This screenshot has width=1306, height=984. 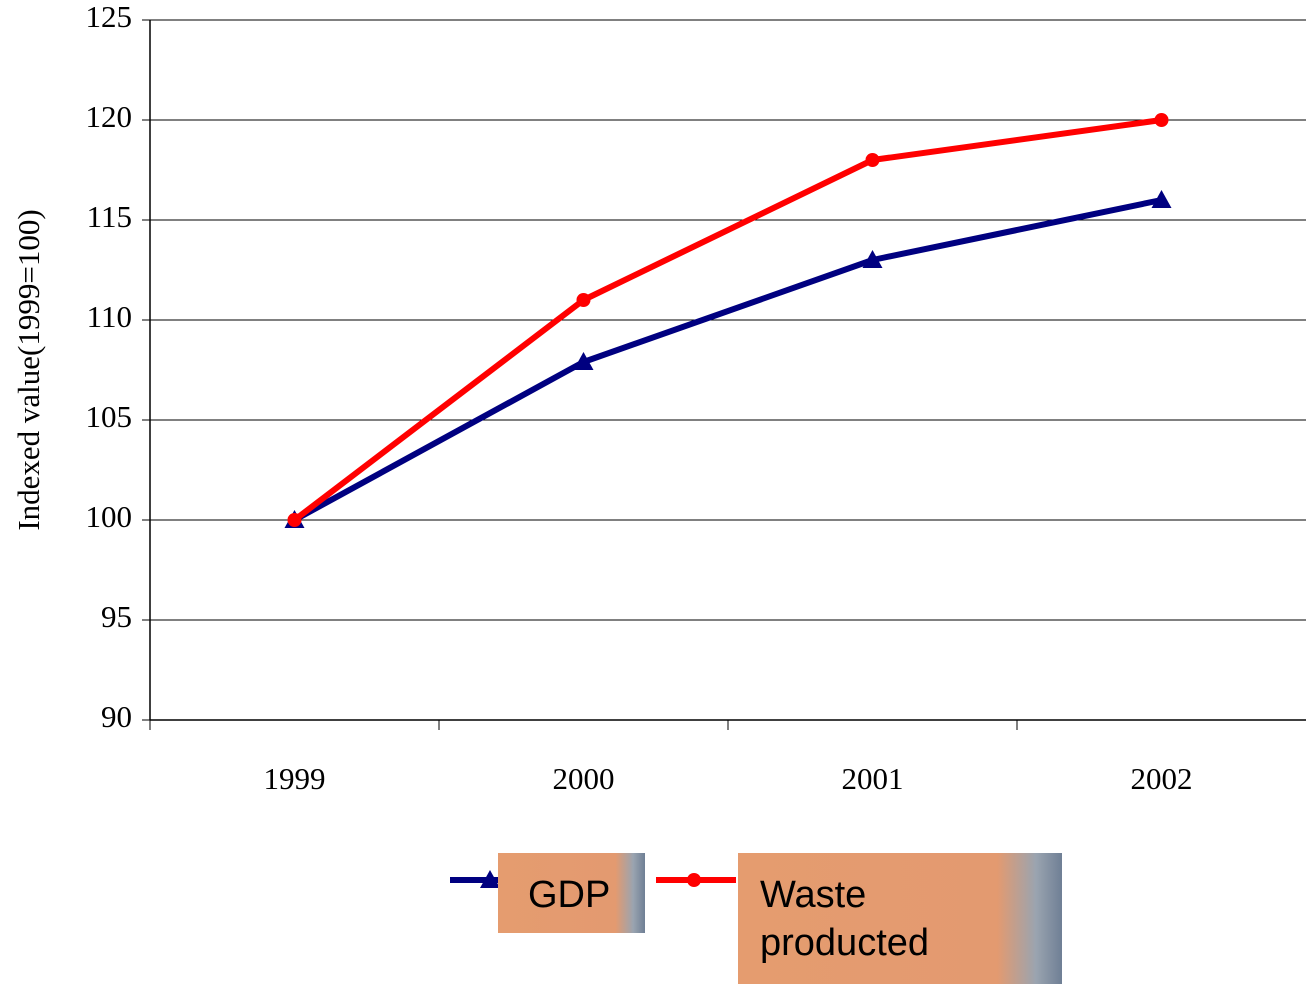 What do you see at coordinates (116, 716) in the screenshot?
I see `y-tick-label: 90` at bounding box center [116, 716].